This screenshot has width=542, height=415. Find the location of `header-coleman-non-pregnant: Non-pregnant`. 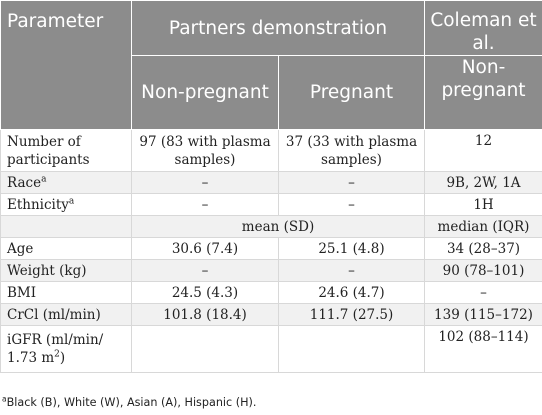

header-coleman-non-pregnant: Non-pregnant is located at coordinates (483, 92).